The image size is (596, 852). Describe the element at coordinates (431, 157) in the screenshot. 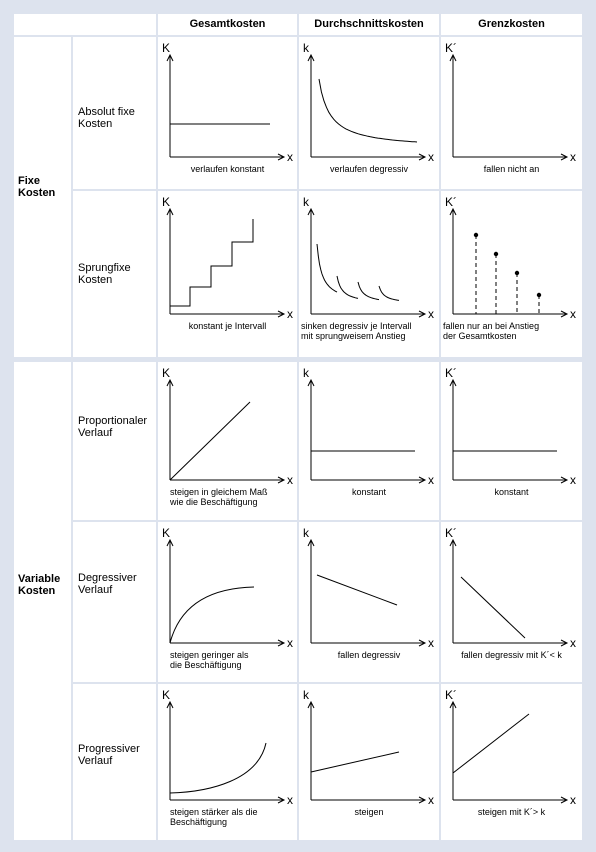

I see `x-axis-label-r1-average: x` at that location.